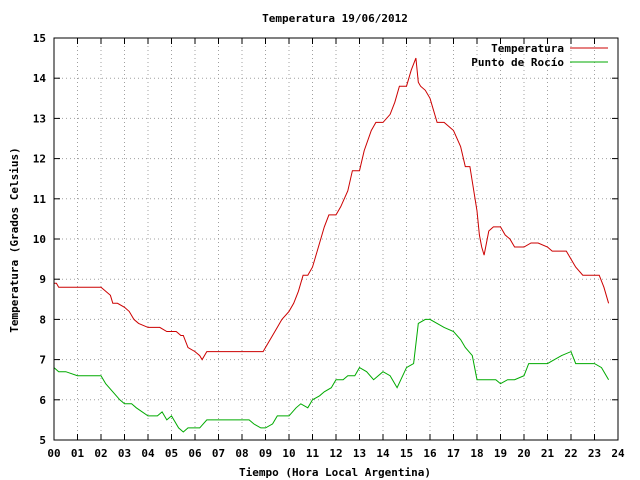 The height and width of the screenshot is (480, 640). Describe the element at coordinates (265, 453) in the screenshot. I see `x-tick-label: 09` at that location.